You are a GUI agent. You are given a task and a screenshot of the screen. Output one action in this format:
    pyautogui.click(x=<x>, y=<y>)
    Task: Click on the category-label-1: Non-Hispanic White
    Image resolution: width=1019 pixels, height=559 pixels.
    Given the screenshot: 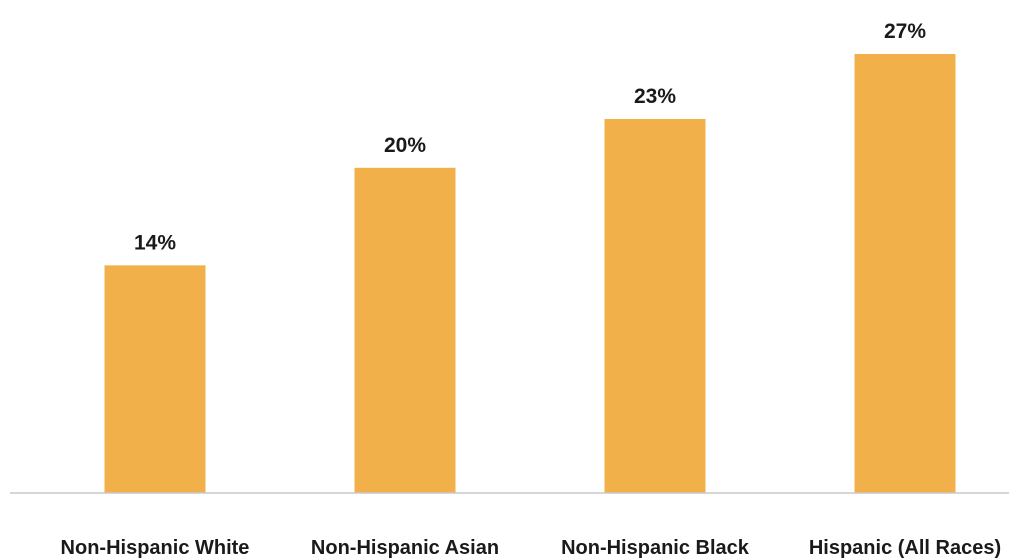 What is the action you would take?
    pyautogui.click(x=155, y=548)
    